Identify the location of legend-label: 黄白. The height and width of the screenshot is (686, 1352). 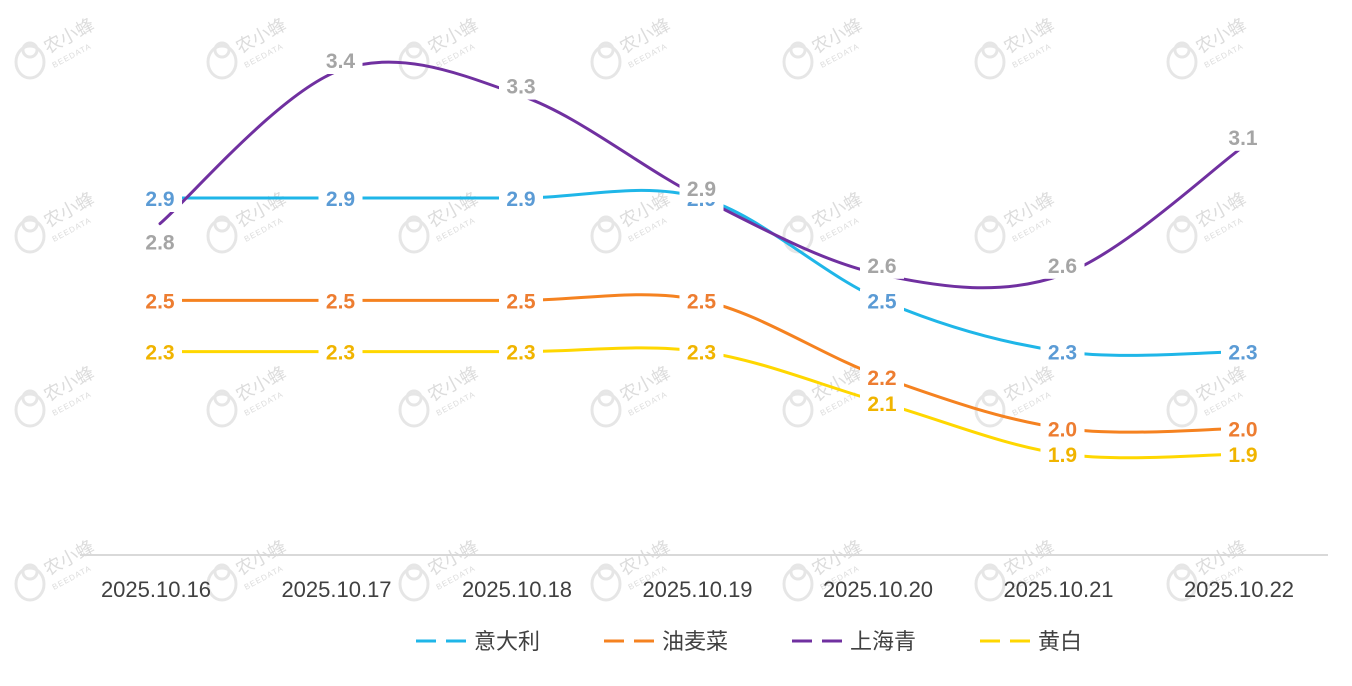
(1060, 641).